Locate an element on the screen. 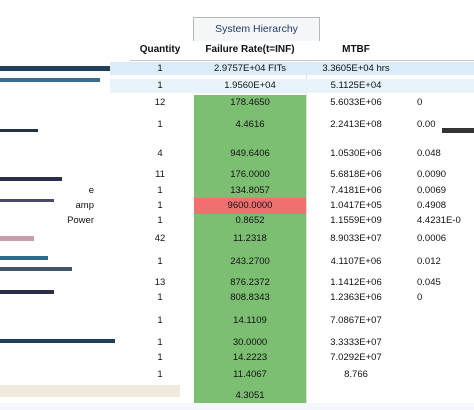 The height and width of the screenshot is (410, 474). failure-rate-cell: 1.9560E+04 is located at coordinates (250, 85).